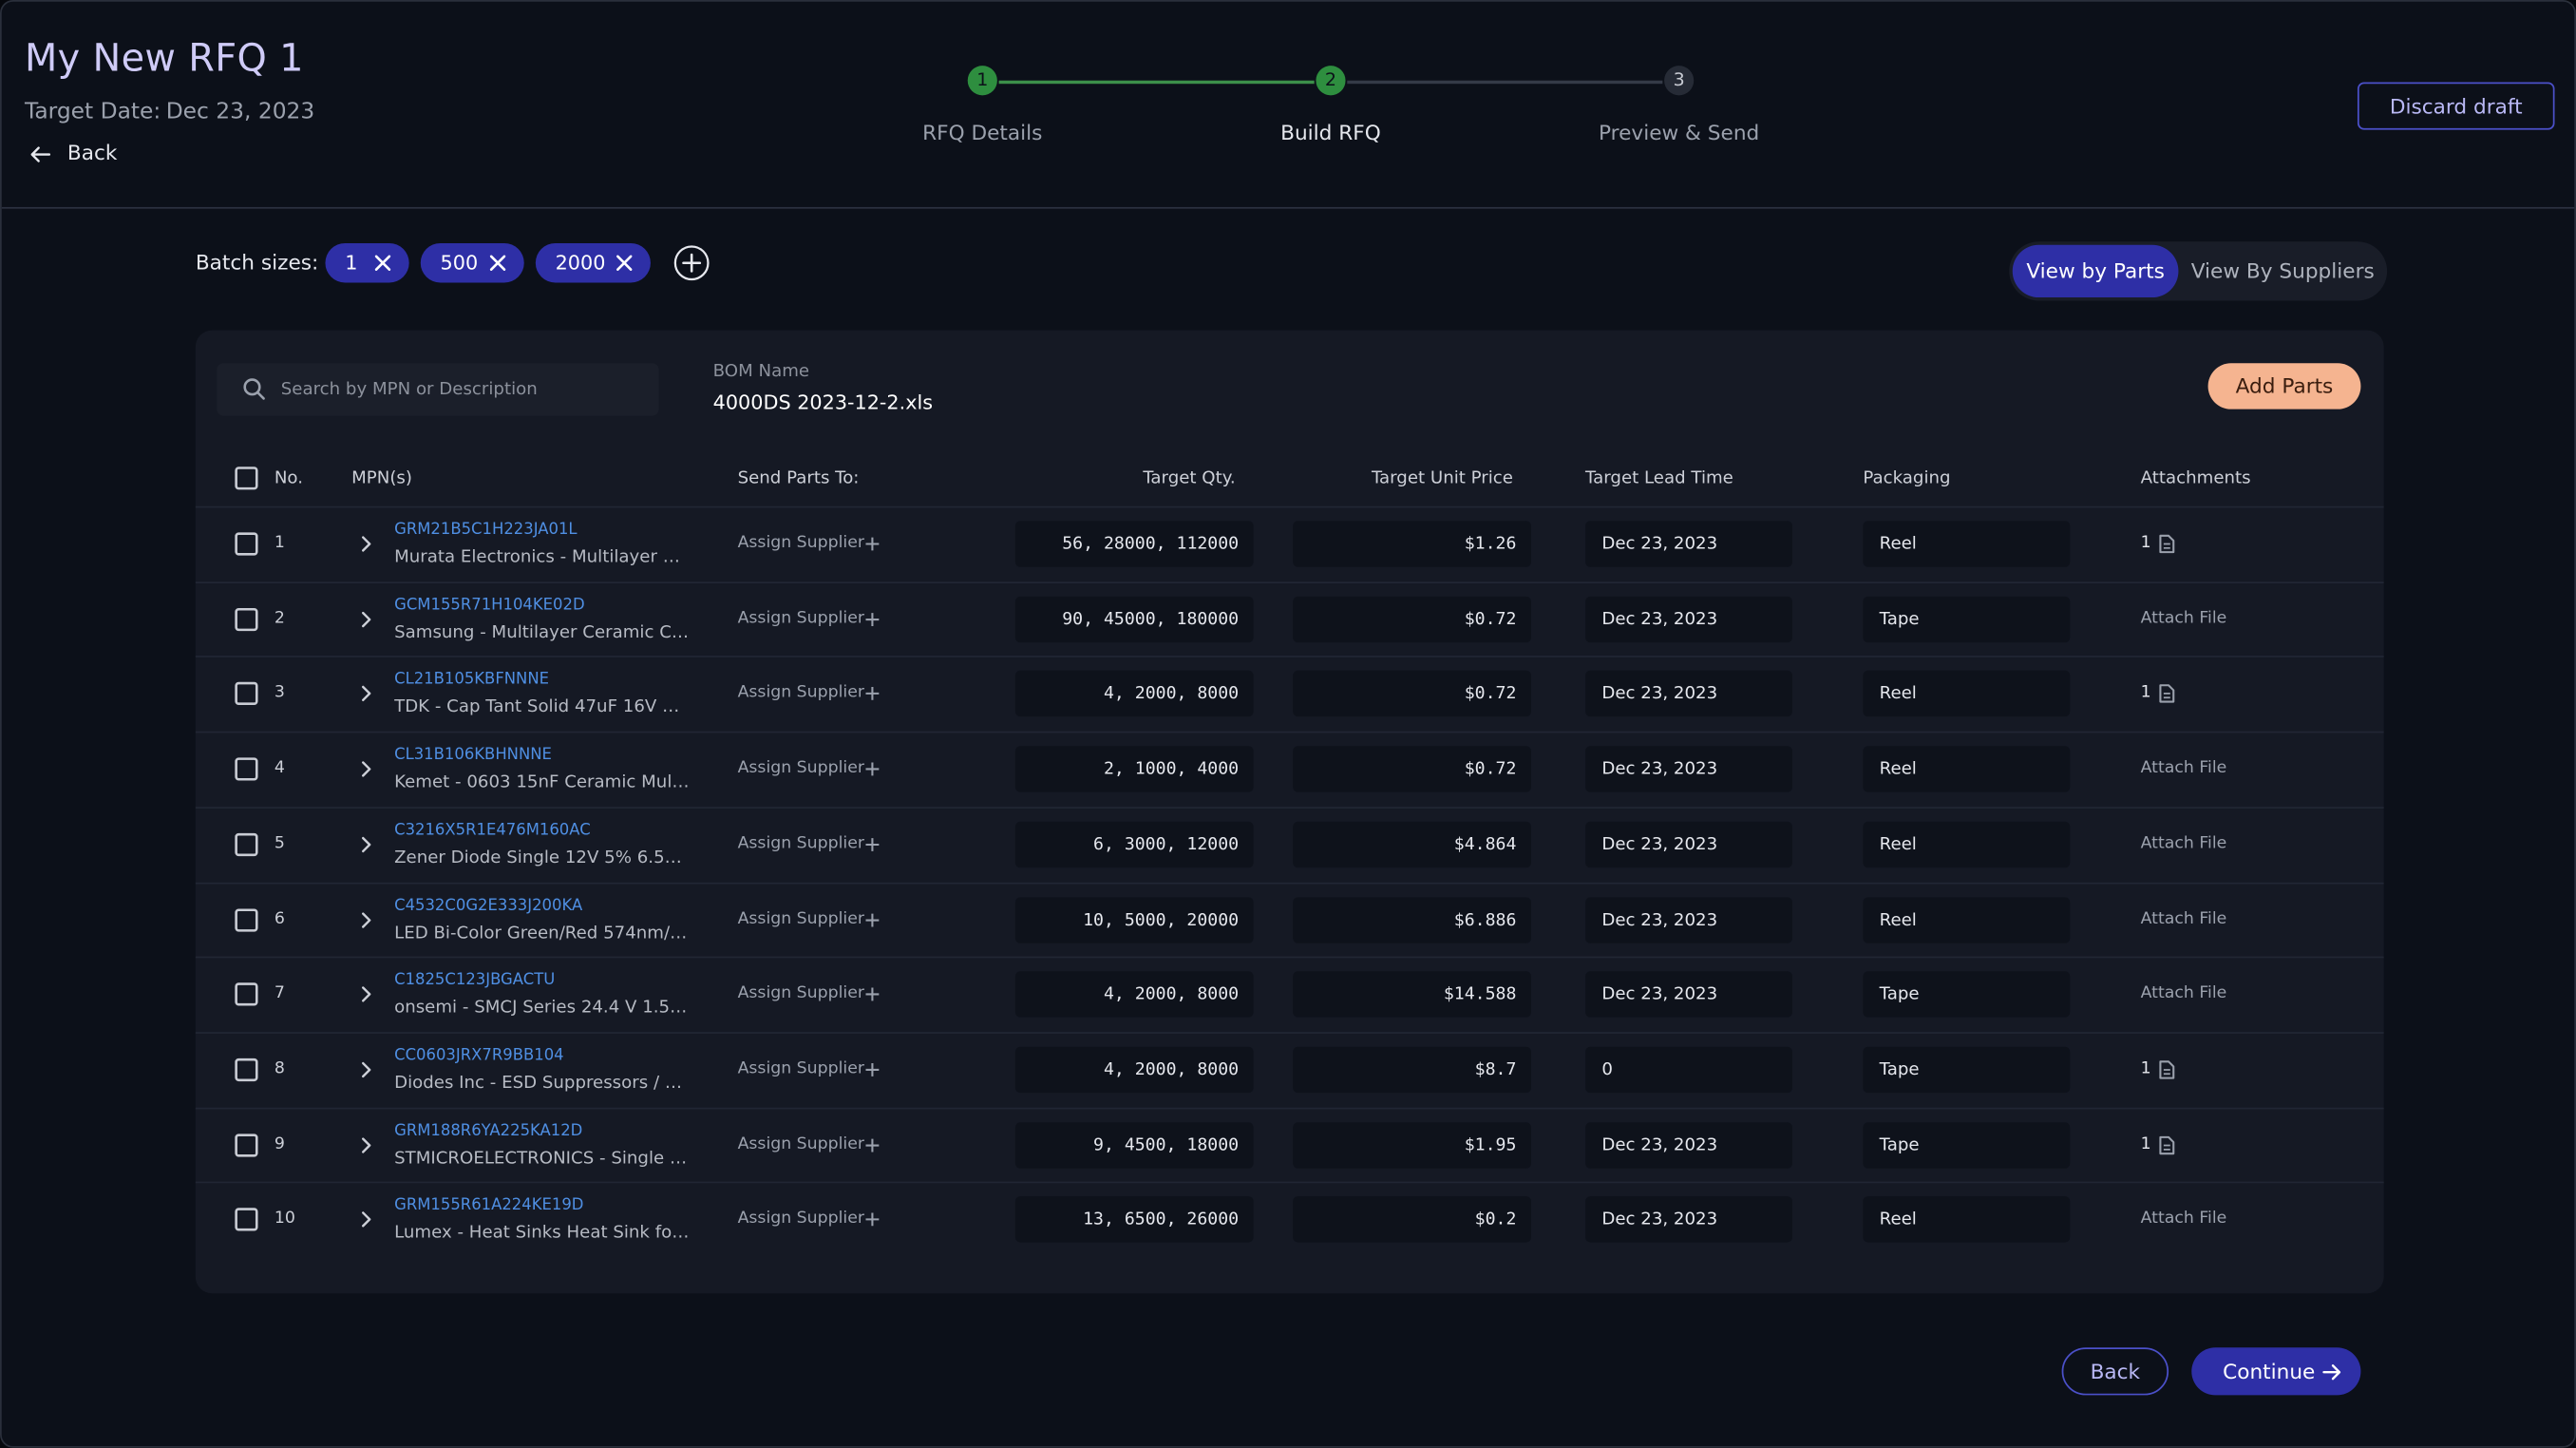  I want to click on batch-chip: 2000, so click(593, 262).